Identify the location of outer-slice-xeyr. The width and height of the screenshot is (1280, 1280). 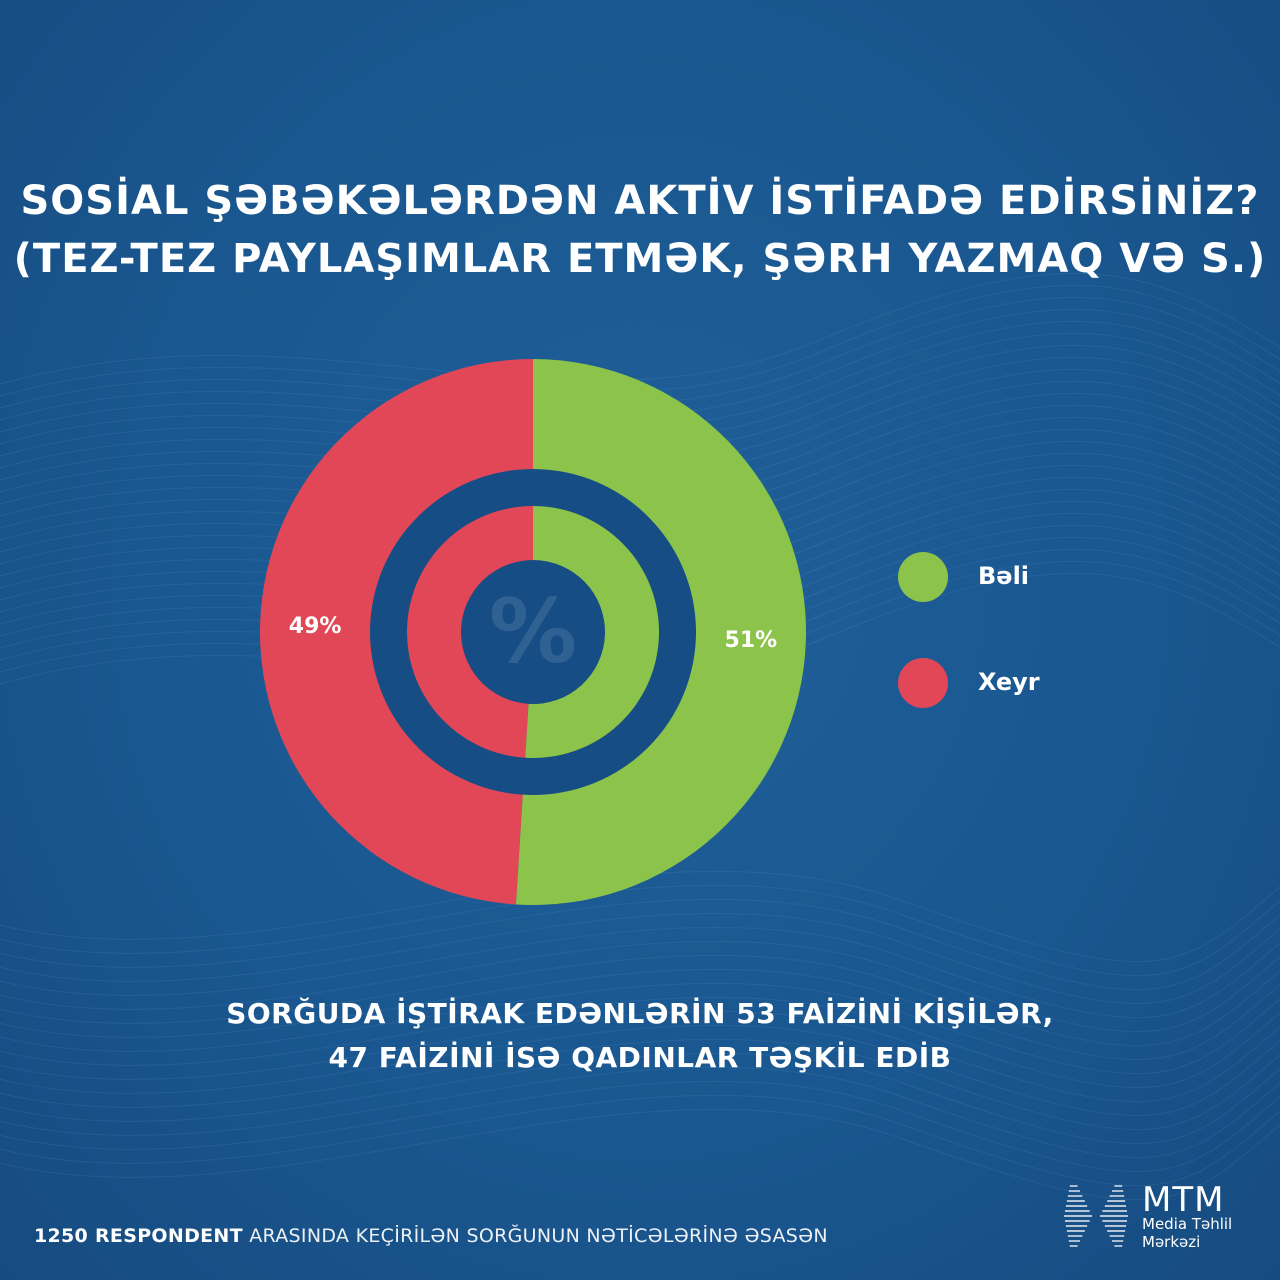
(396, 632).